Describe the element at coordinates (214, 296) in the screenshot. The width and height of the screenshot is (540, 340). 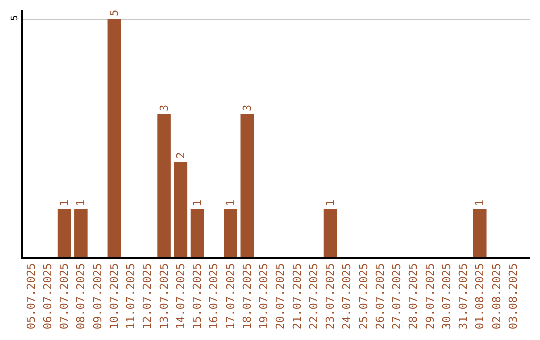
I see `x-tick-label: 16.07.2025` at that location.